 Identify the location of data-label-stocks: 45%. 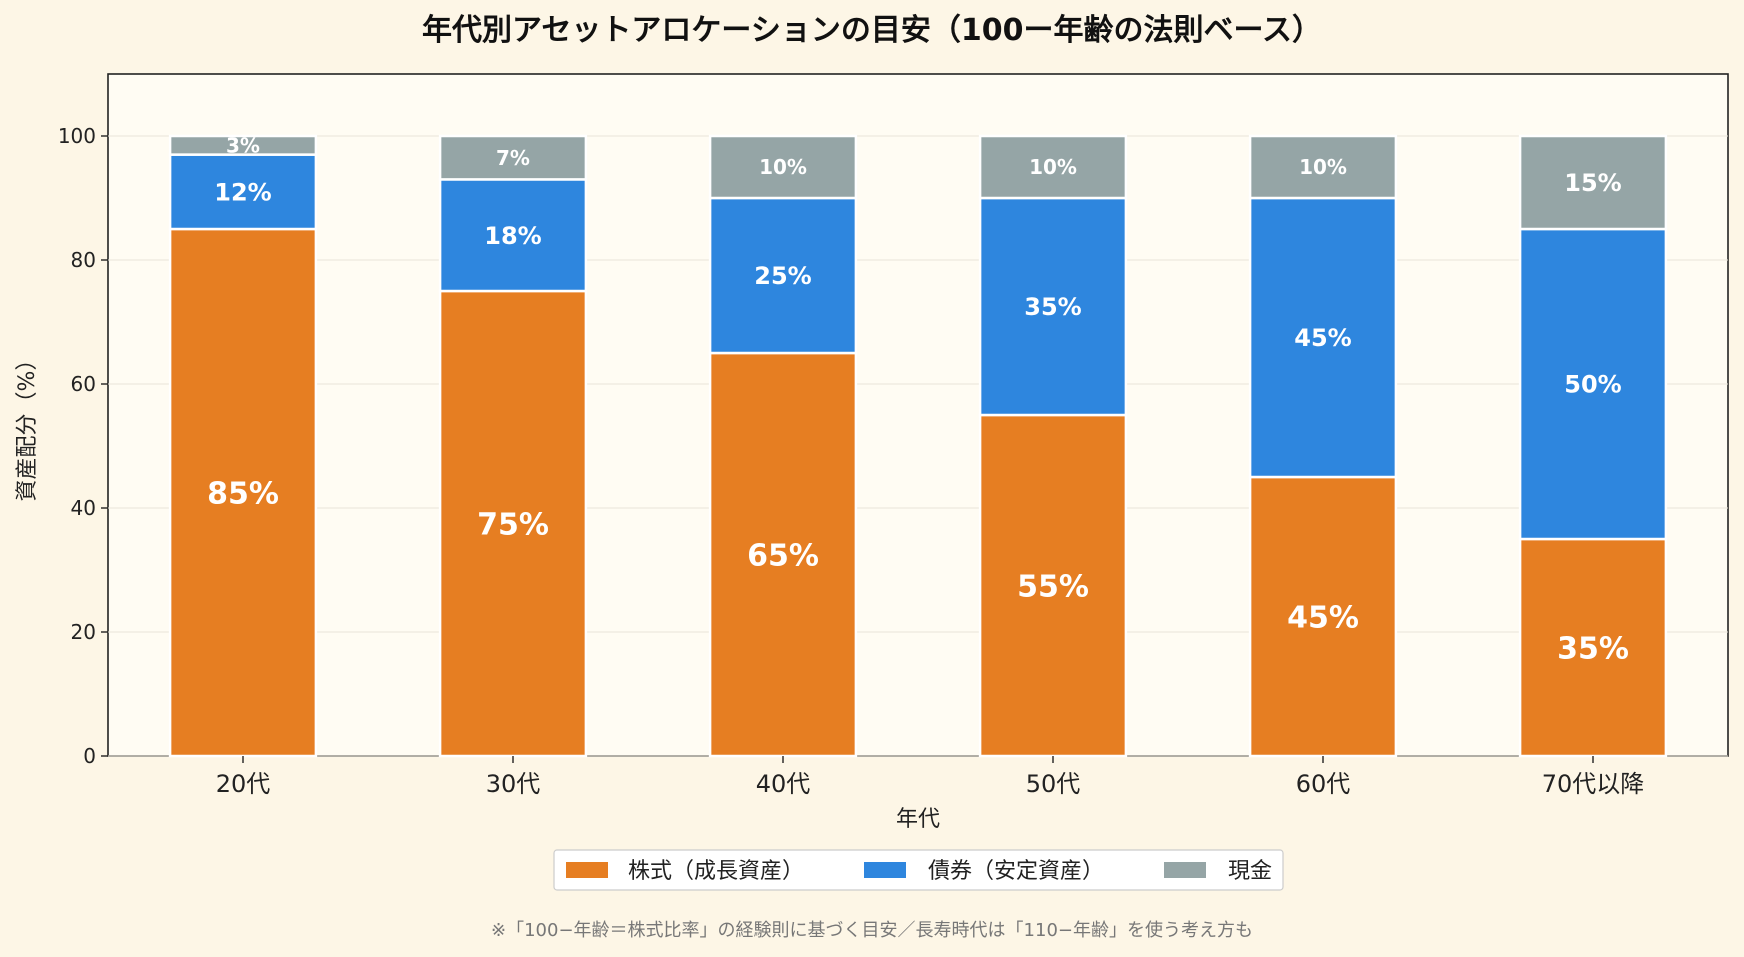
(1323, 617).